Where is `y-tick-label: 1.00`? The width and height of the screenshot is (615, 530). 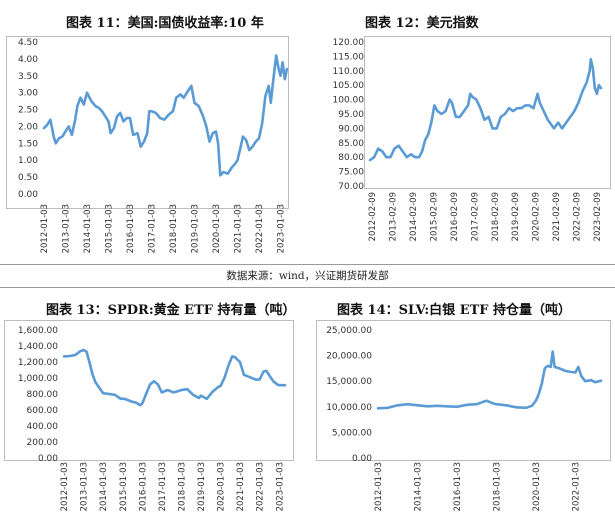 y-tick-label: 1.00 is located at coordinates (28, 161).